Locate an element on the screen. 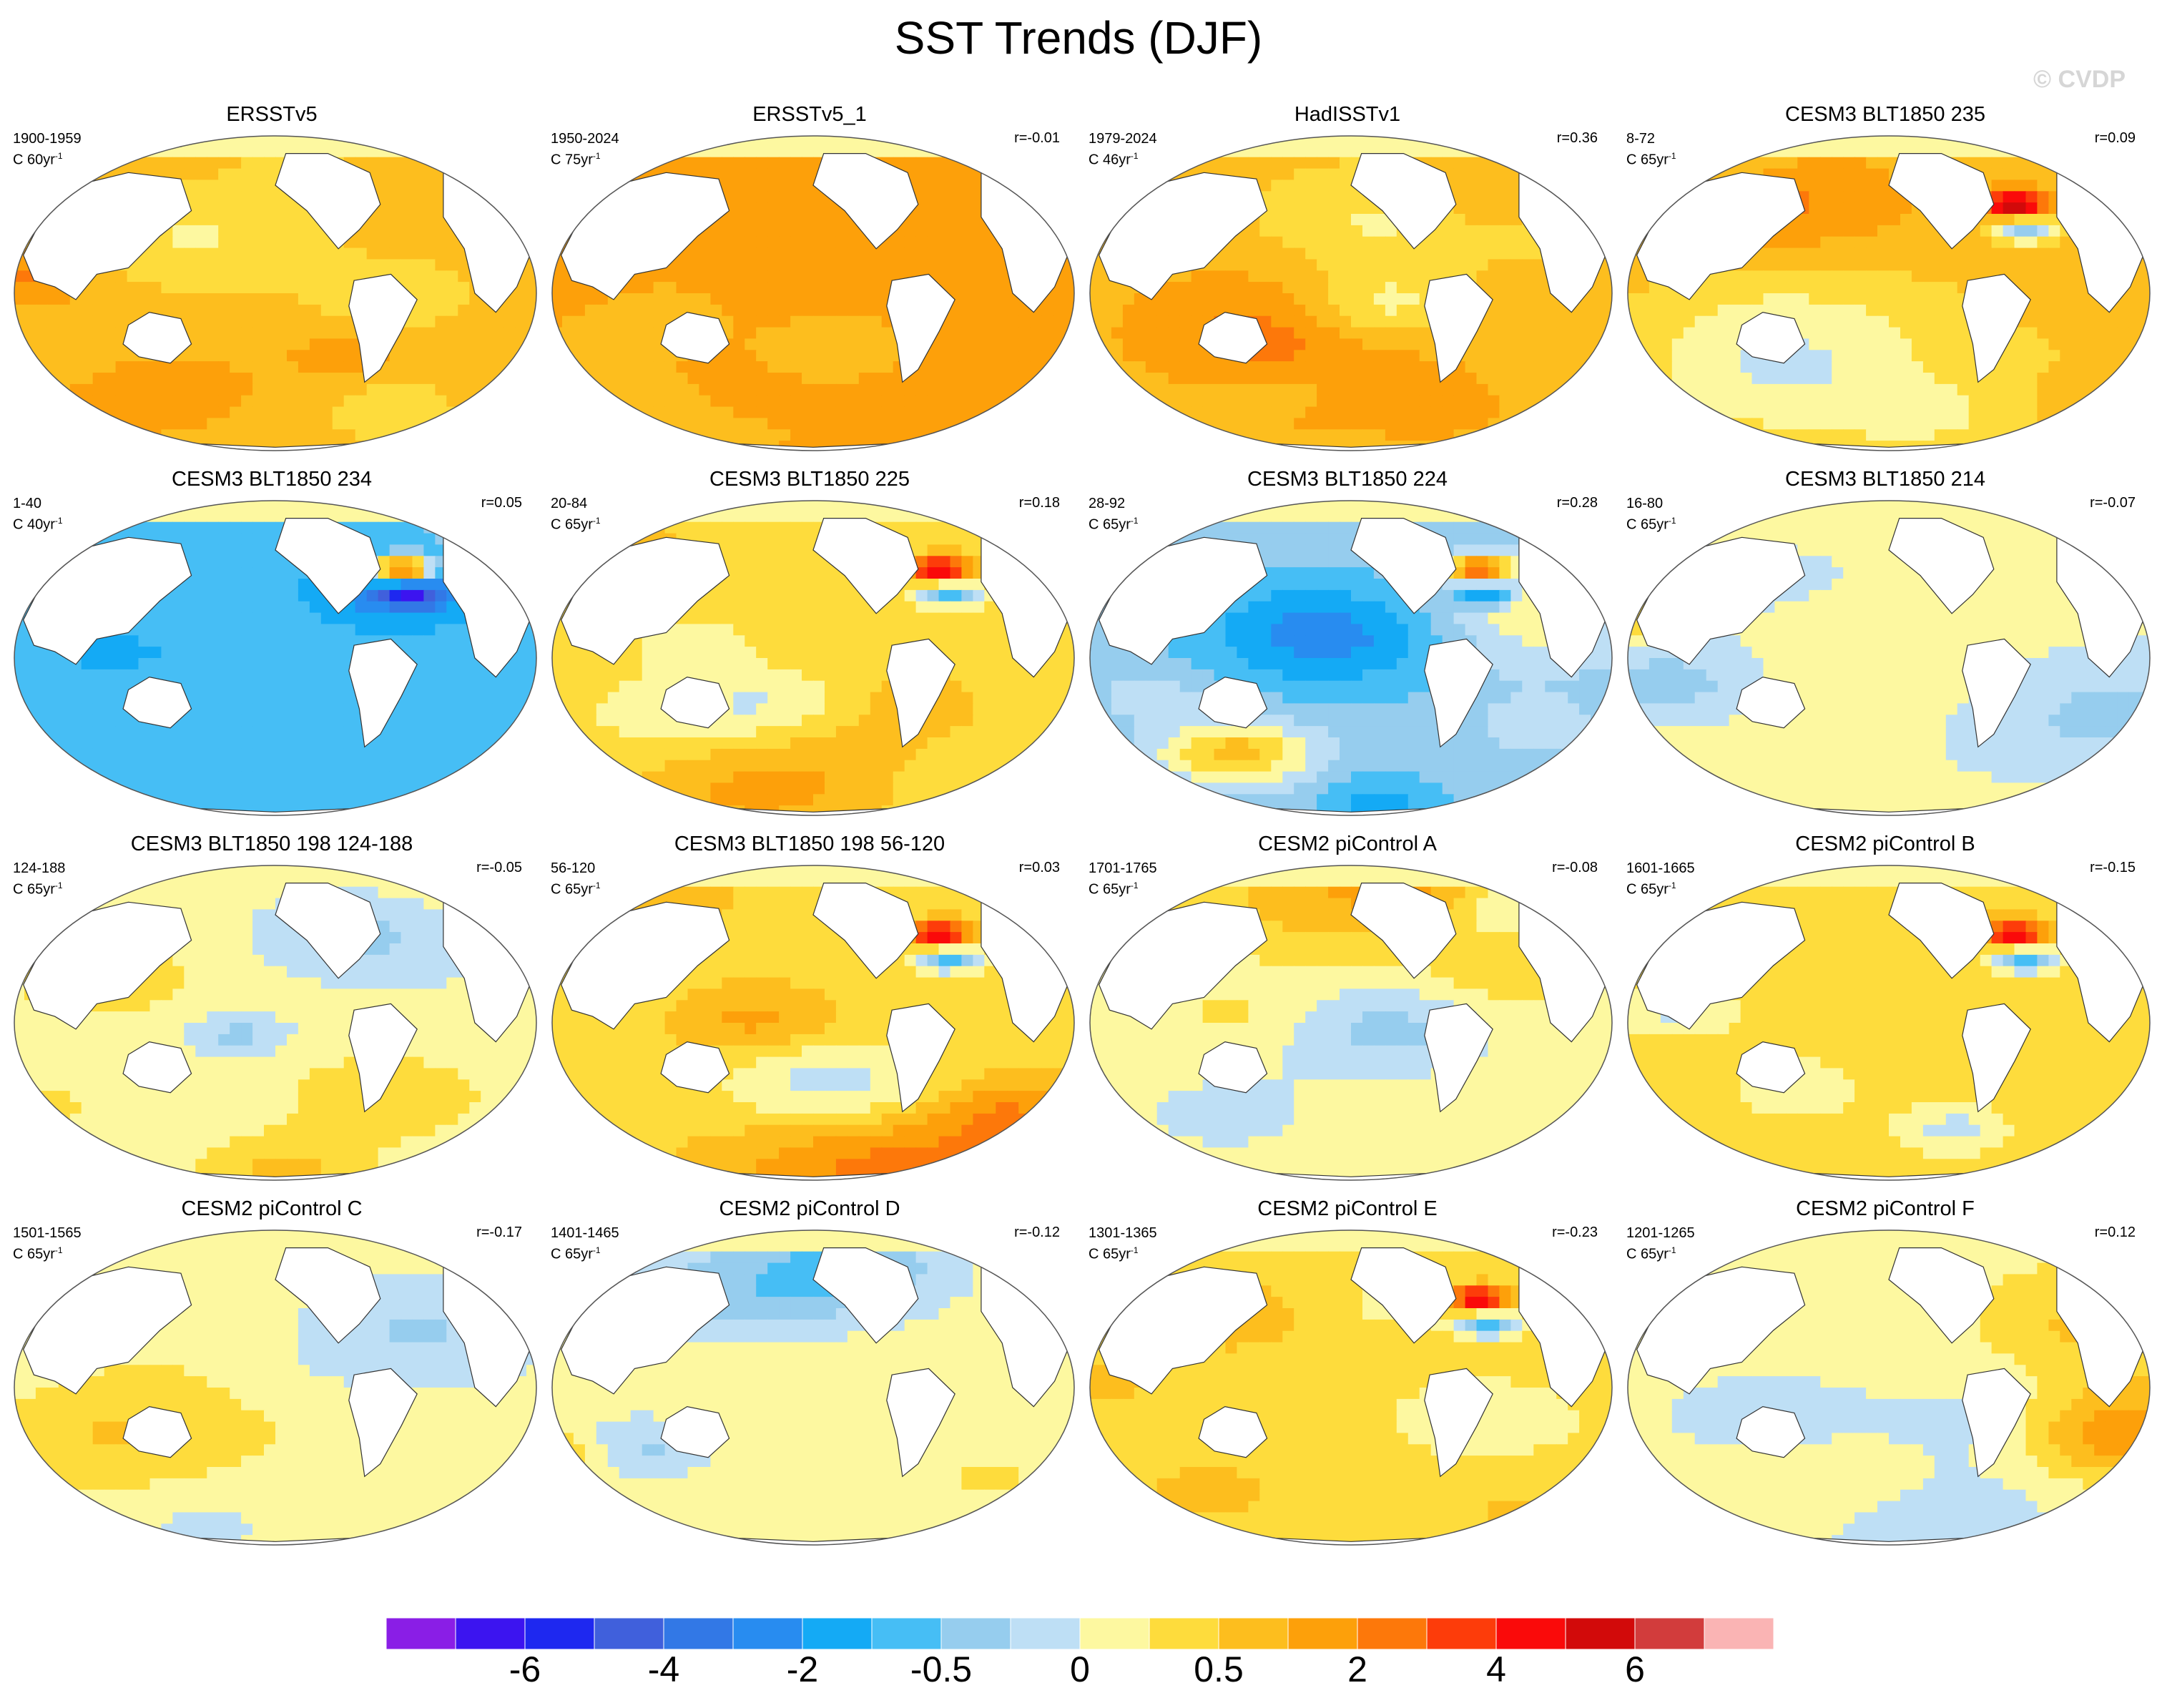 This screenshot has width=2157, height=1708. panel-title: CESM3 BLT1850 235 is located at coordinates (1885, 115).